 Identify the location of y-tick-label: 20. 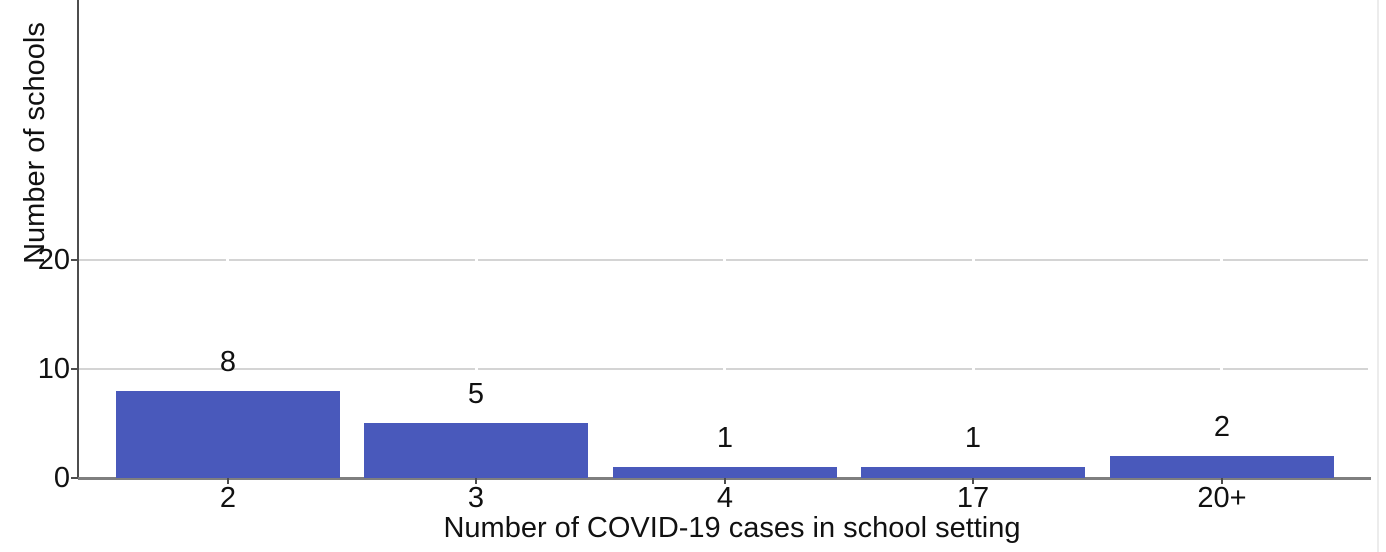
(53, 260).